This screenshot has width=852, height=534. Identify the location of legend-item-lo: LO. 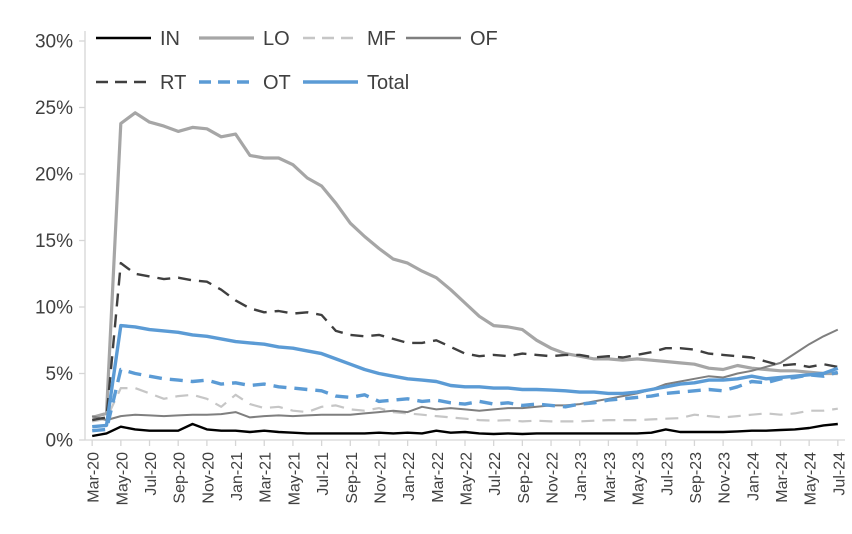
(244, 39).